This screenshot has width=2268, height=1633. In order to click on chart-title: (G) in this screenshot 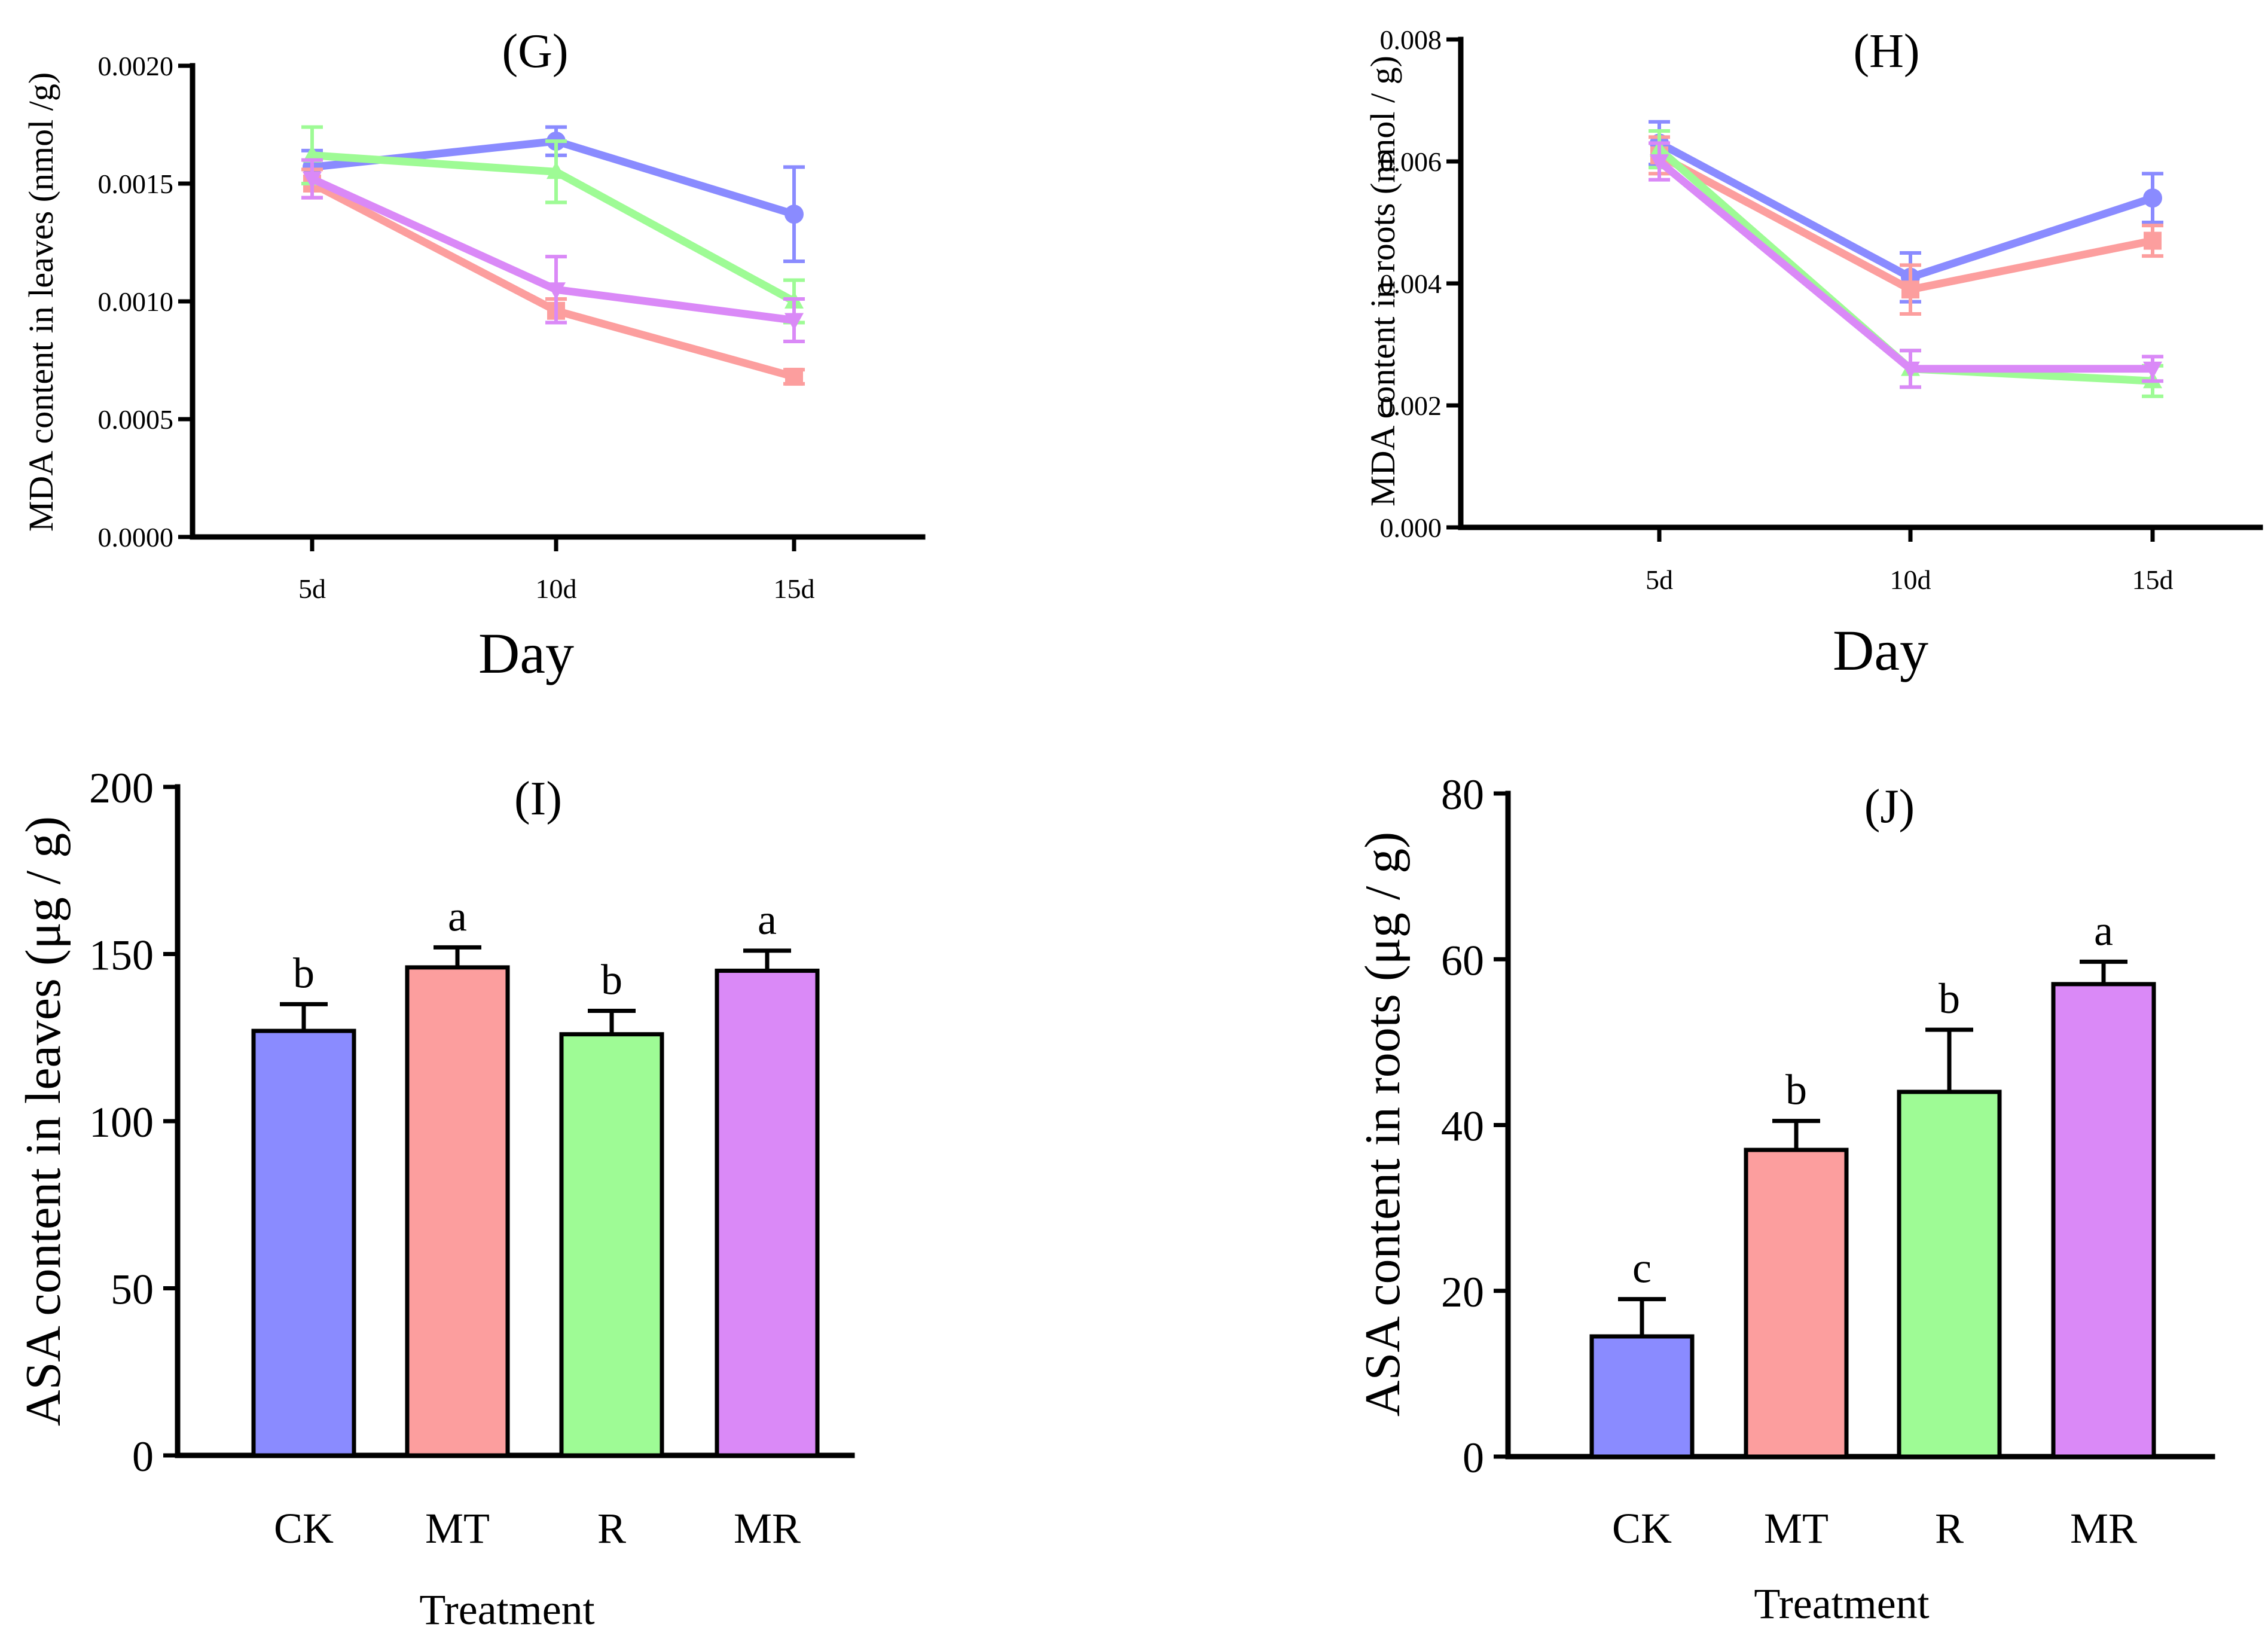, I will do `click(535, 51)`.